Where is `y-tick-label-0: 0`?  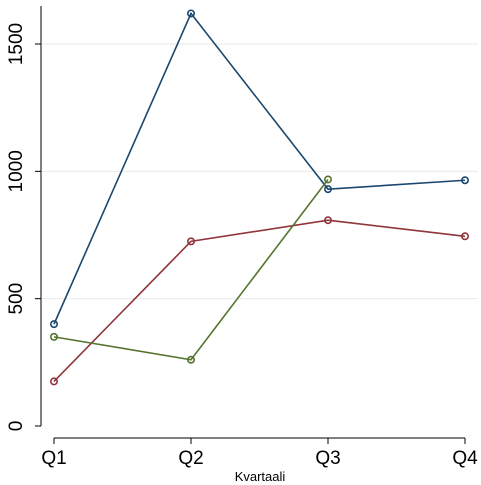 y-tick-label-0: 0 is located at coordinates (16, 426).